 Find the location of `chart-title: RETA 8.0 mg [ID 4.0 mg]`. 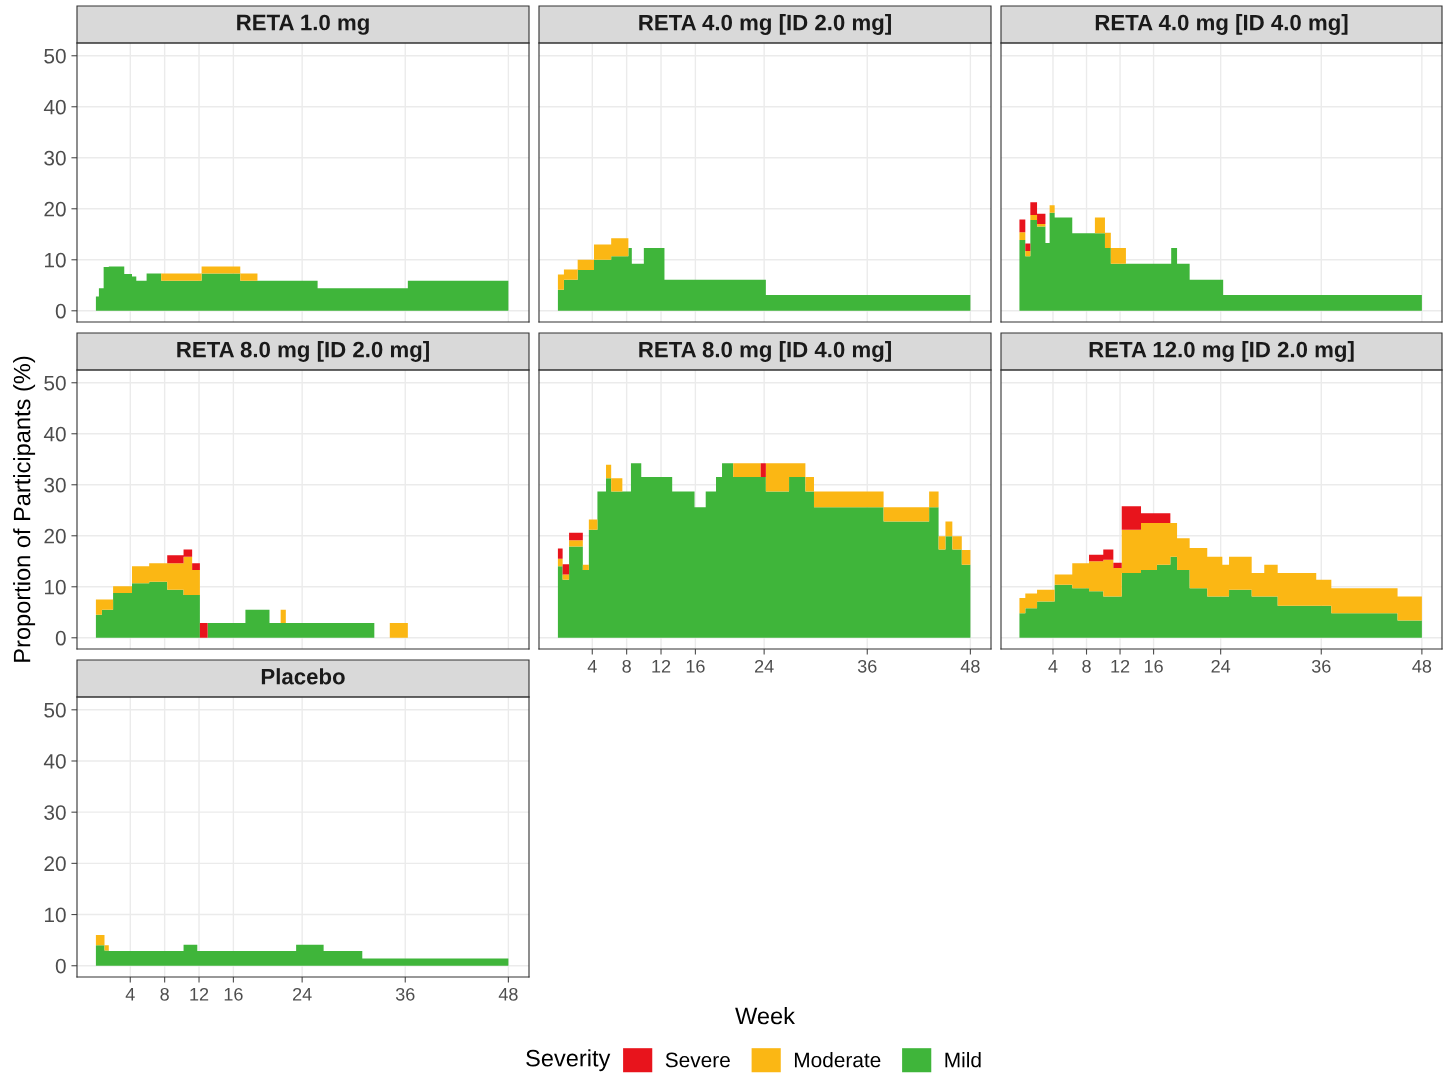

chart-title: RETA 8.0 mg [ID 4.0 mg] is located at coordinates (765, 351).